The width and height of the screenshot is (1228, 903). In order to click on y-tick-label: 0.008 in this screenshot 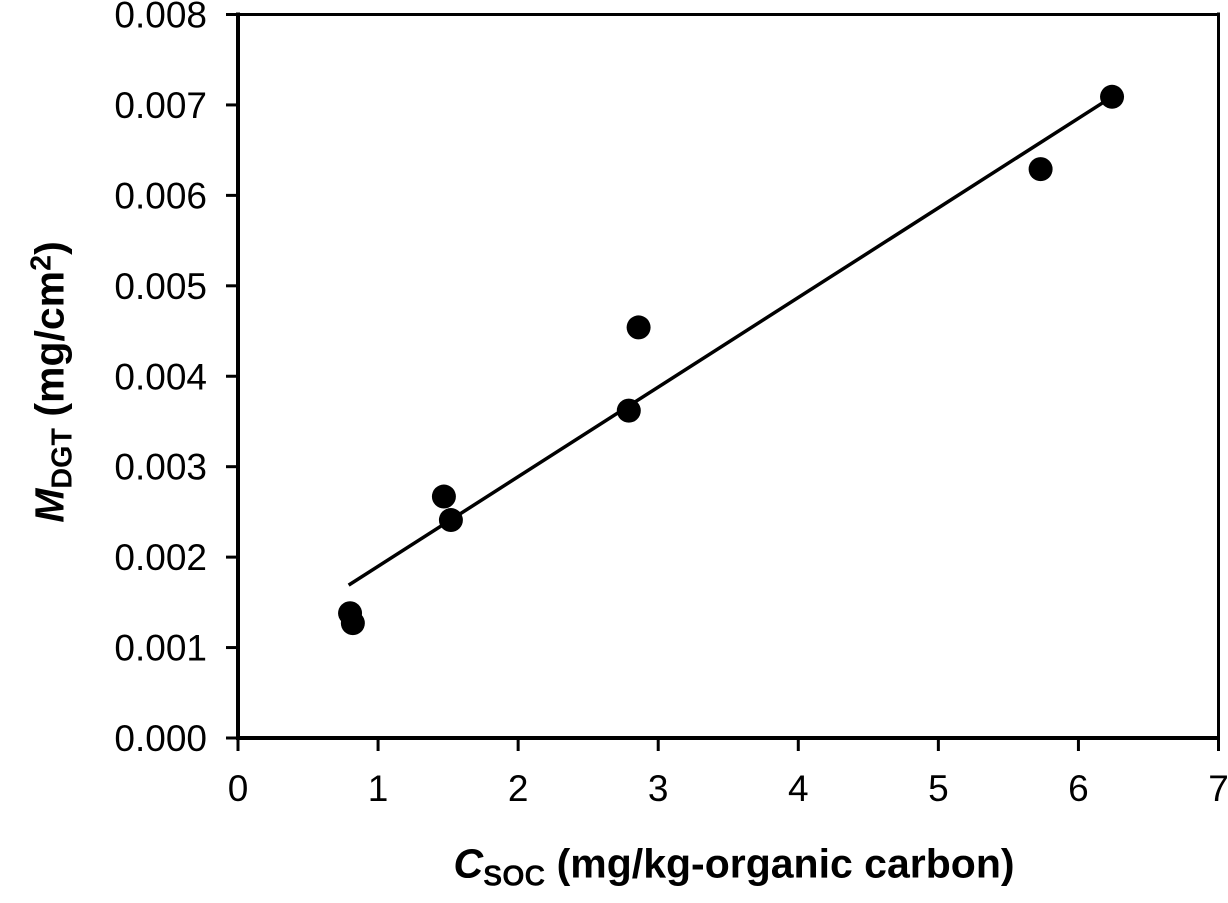, I will do `click(160, 18)`.